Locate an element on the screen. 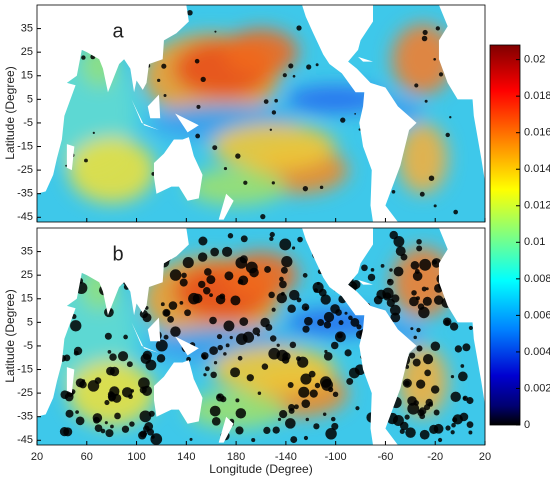 This screenshot has width=550, height=482. colorbar-tick-label: 0.004 is located at coordinates (537, 352).